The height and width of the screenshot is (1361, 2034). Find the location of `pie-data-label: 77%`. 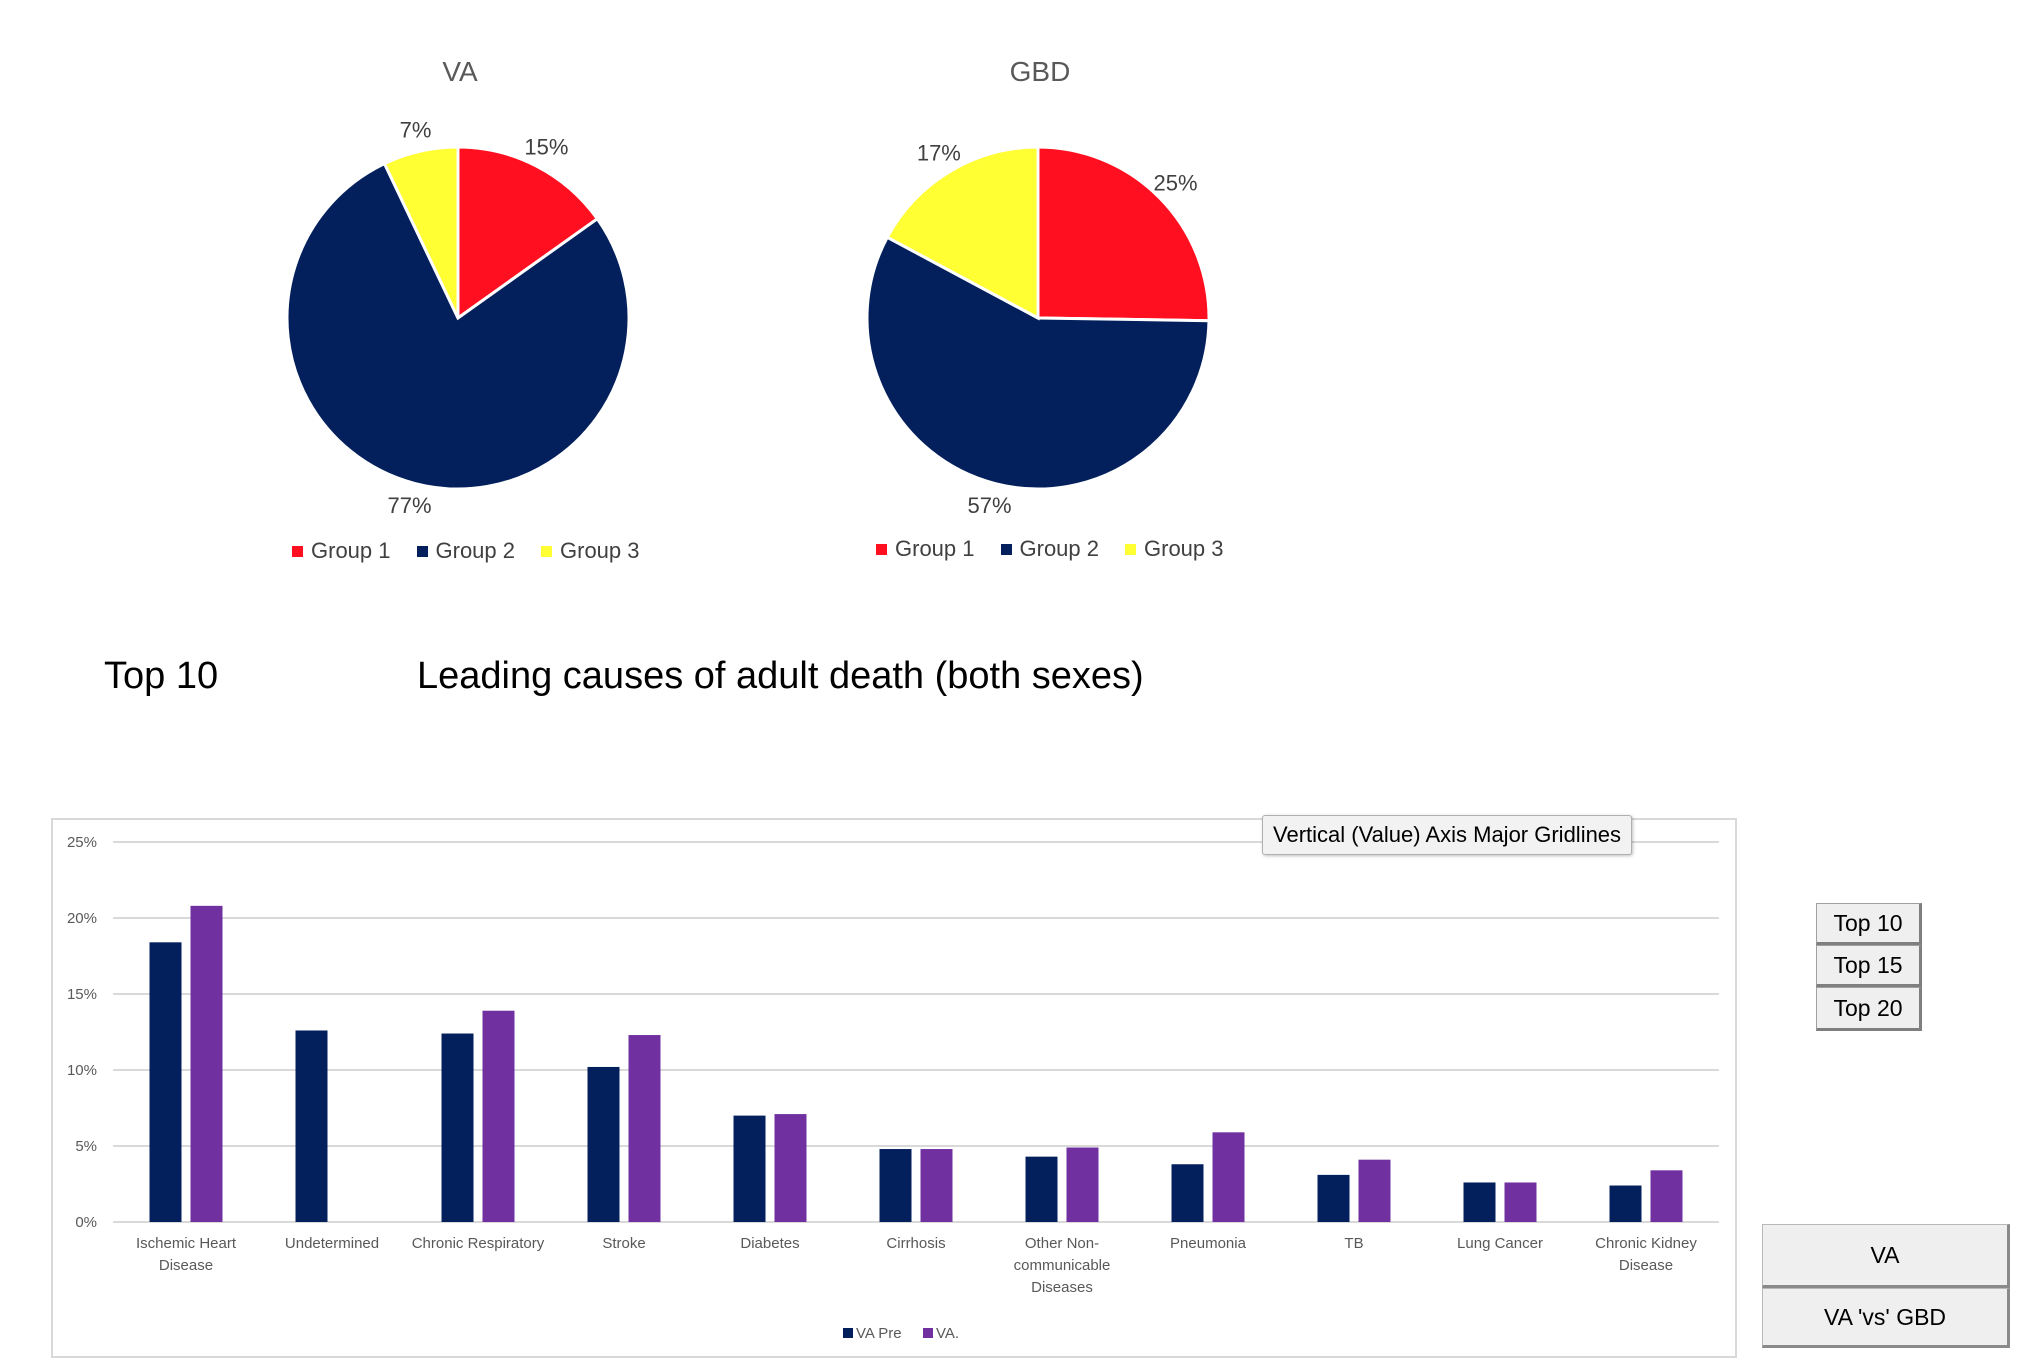

pie-data-label: 77% is located at coordinates (410, 505).